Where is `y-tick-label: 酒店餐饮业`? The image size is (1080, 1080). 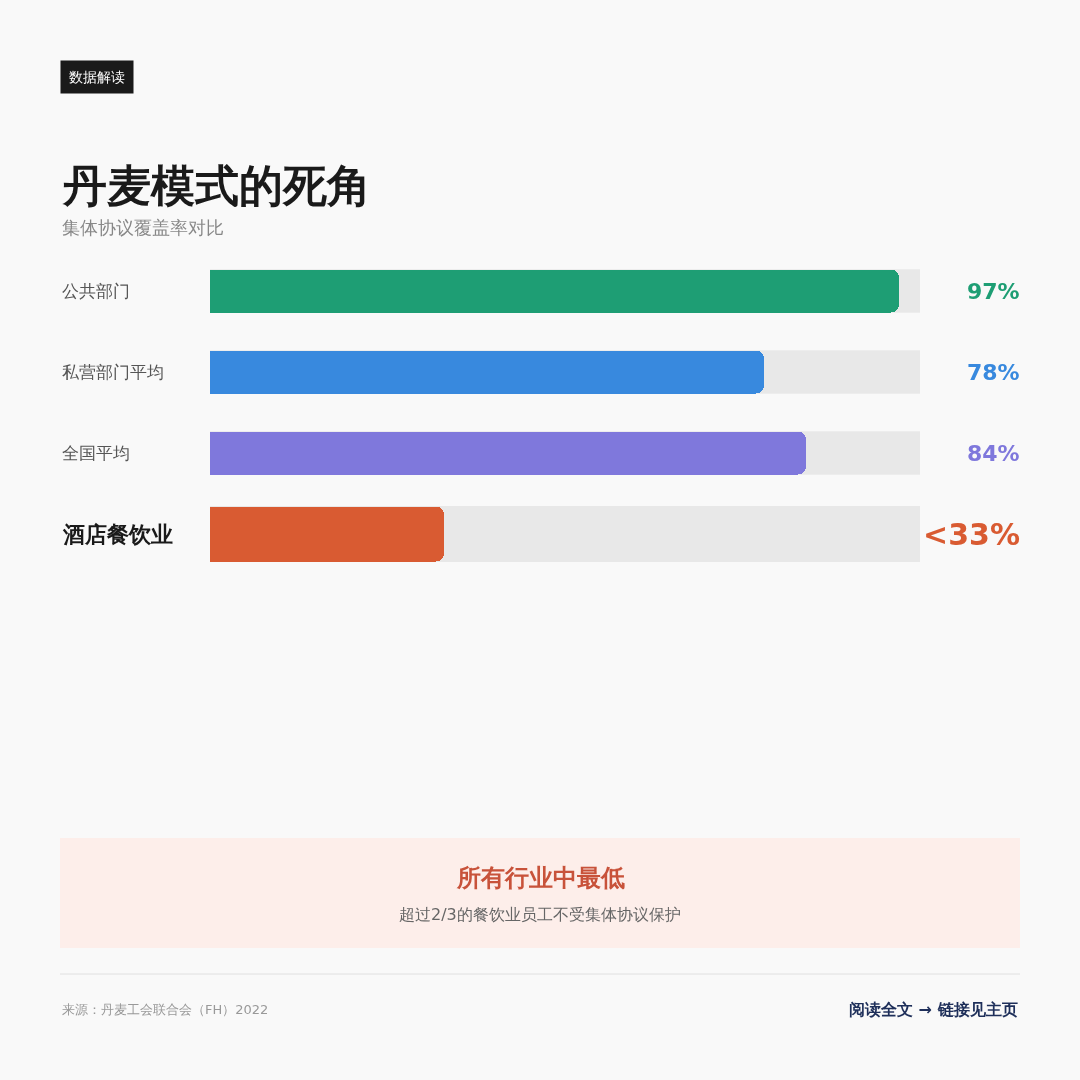 y-tick-label: 酒店餐饮业 is located at coordinates (117, 534).